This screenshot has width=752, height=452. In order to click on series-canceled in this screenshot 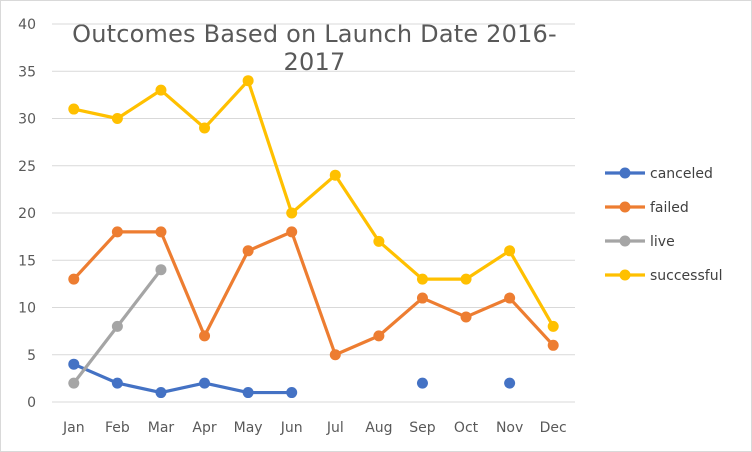, I will do `click(292, 378)`.